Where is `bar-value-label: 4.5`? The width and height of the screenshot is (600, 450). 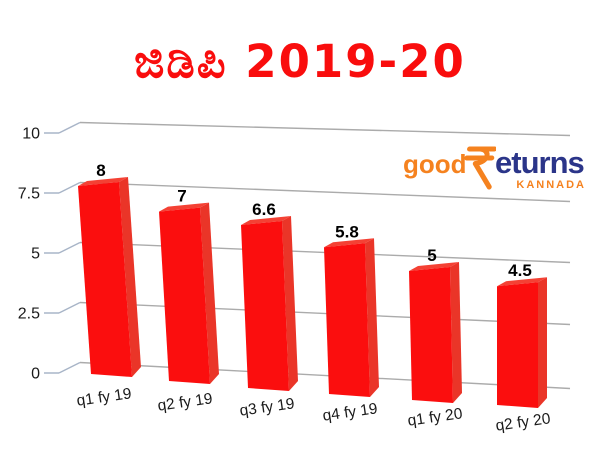
bar-value-label: 4.5 is located at coordinates (520, 270).